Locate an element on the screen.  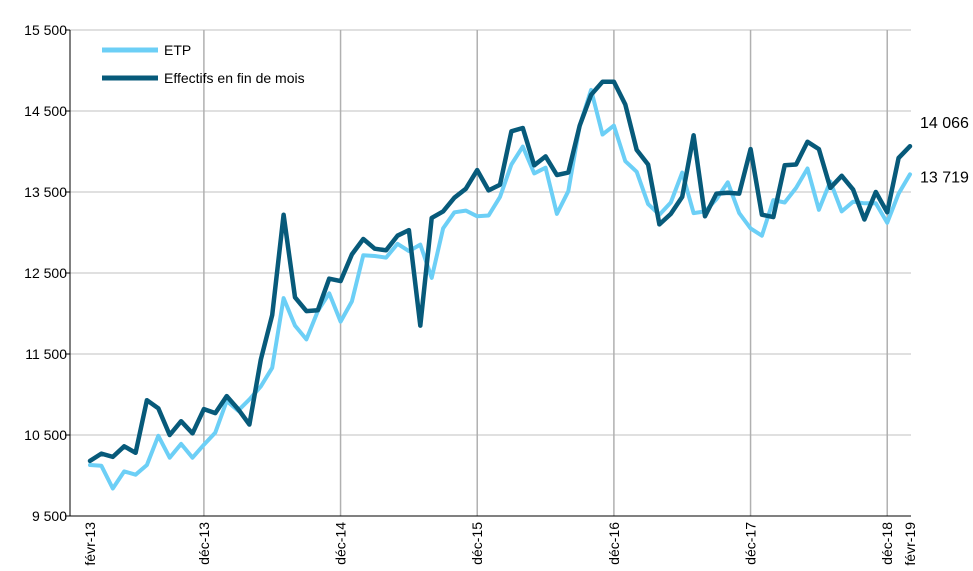
x-tick-label: déc-16 is located at coordinates (614, 543).